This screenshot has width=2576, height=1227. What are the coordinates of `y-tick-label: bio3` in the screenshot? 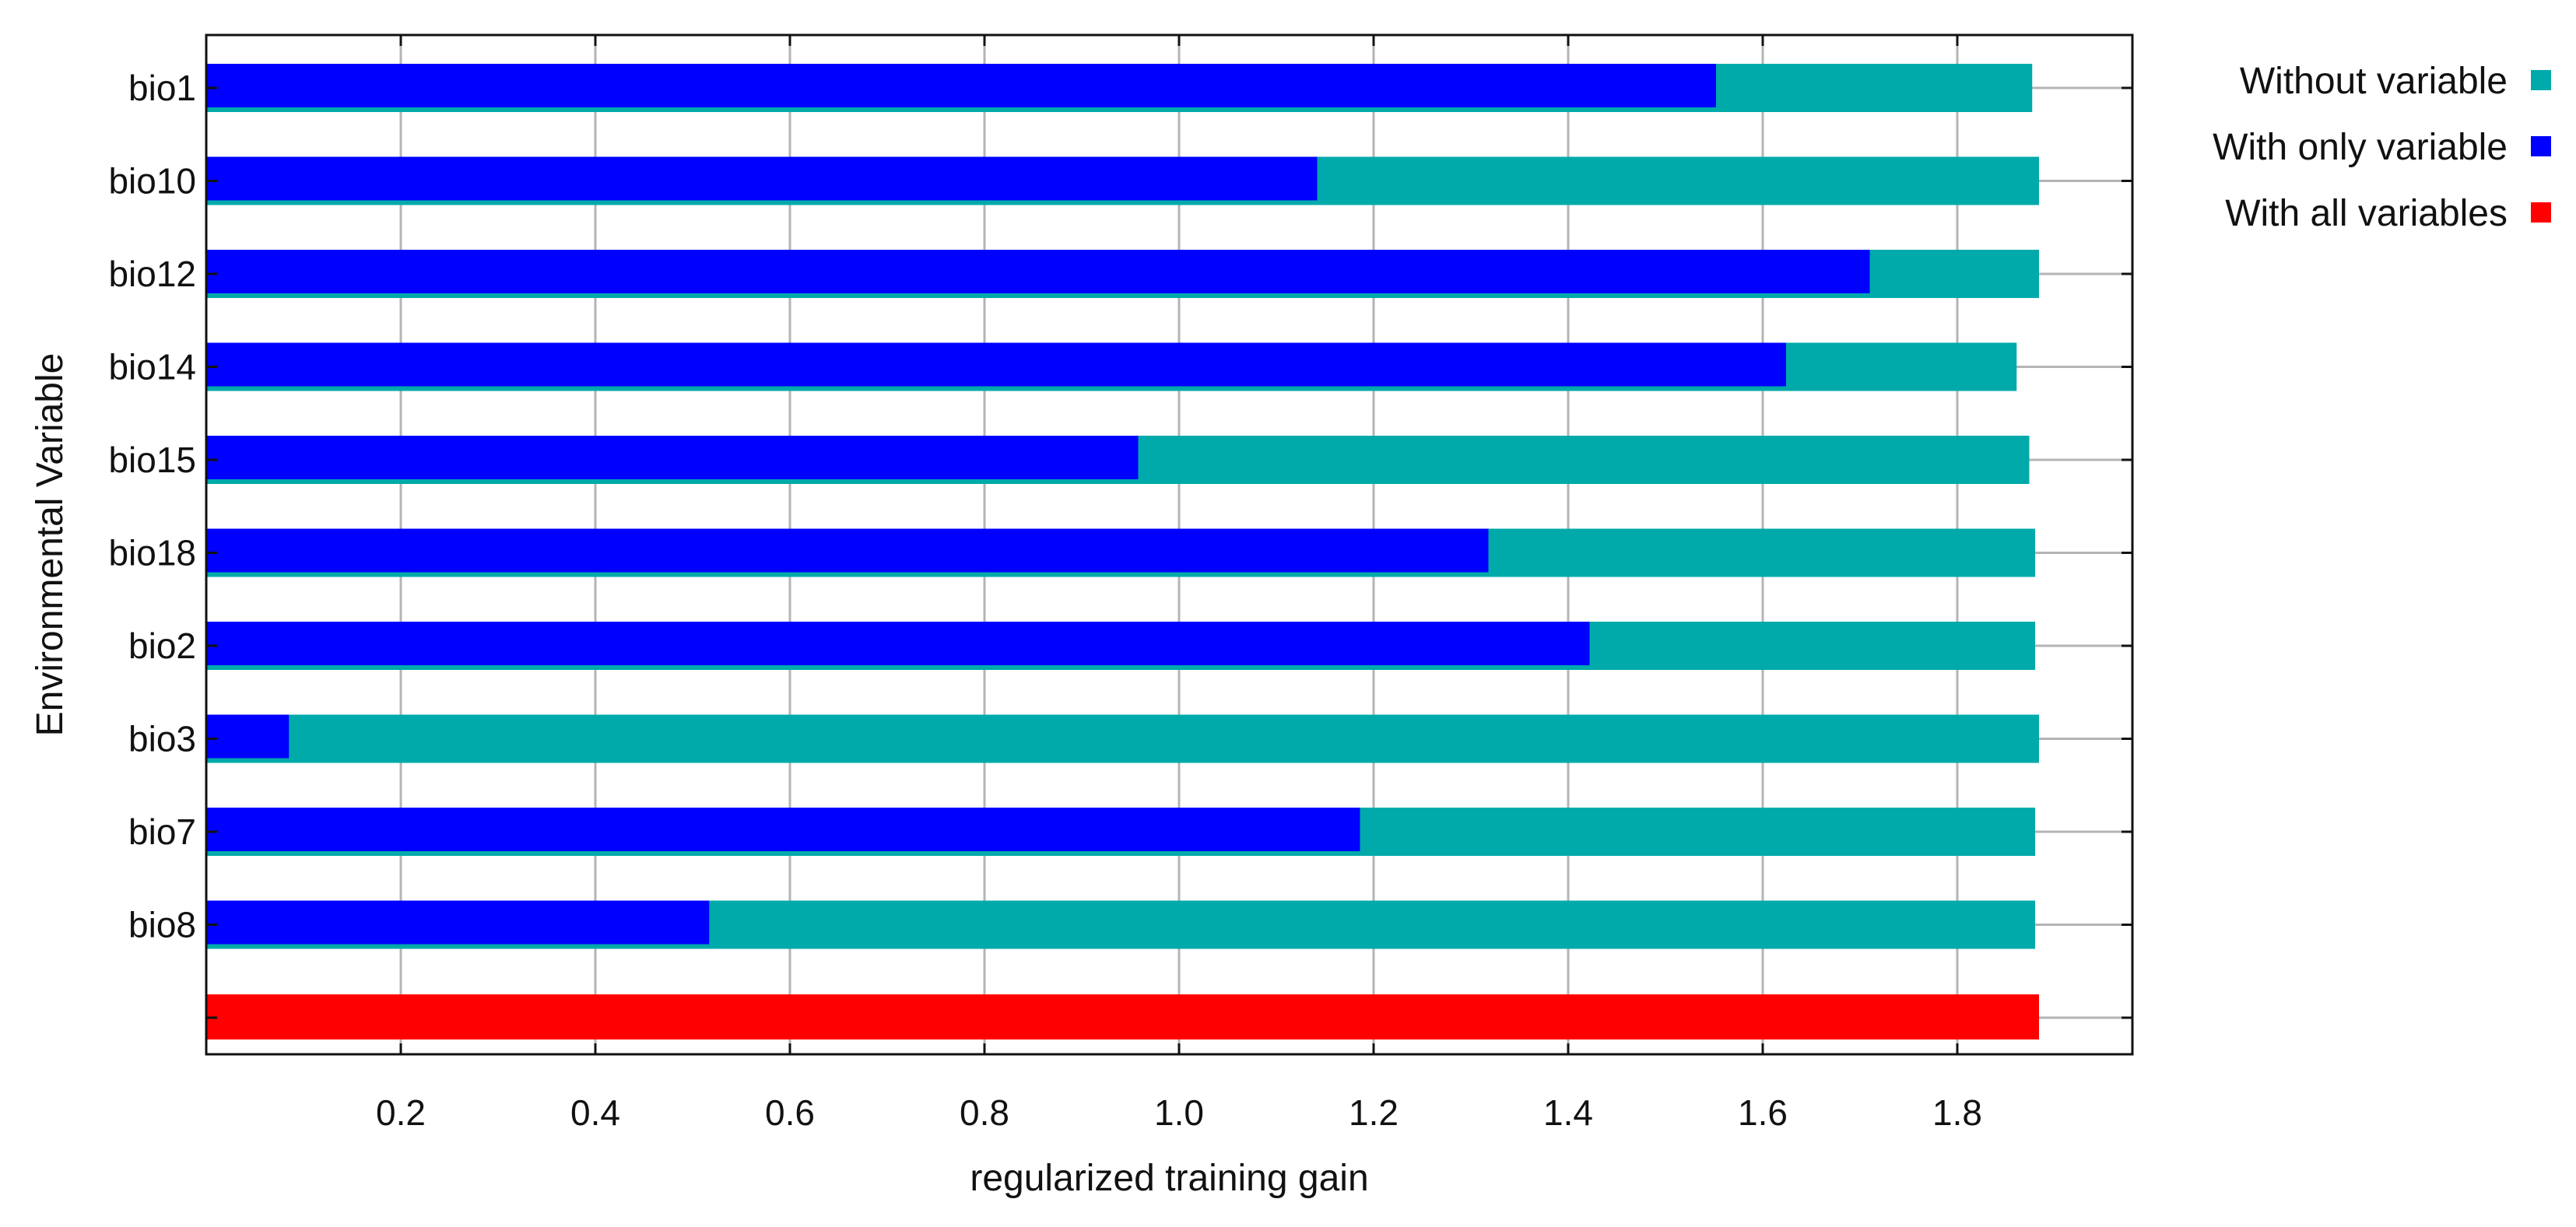 It's located at (162, 739).